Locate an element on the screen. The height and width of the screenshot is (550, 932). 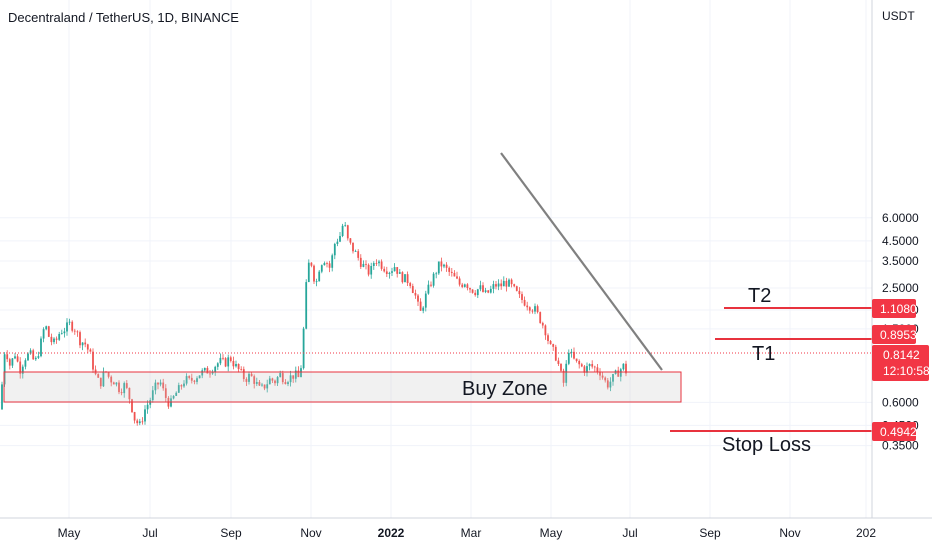
badge-t1-text: 0.8953 is located at coordinates (898, 335).